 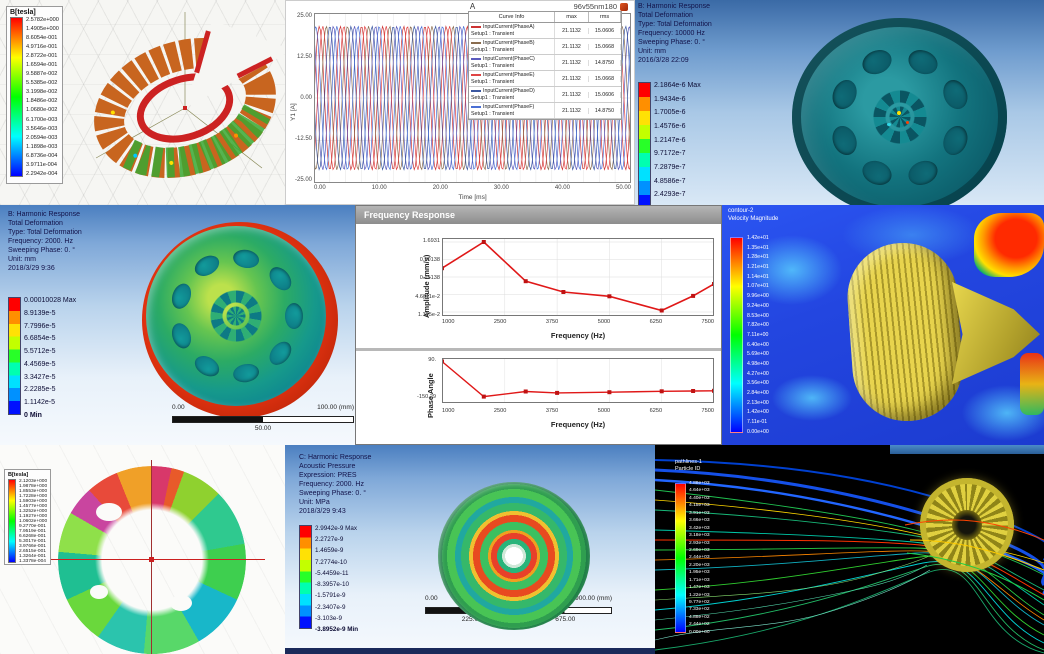 What do you see at coordinates (42, 29) in the screenshot?
I see `legend-value: 1.4905e+000` at bounding box center [42, 29].